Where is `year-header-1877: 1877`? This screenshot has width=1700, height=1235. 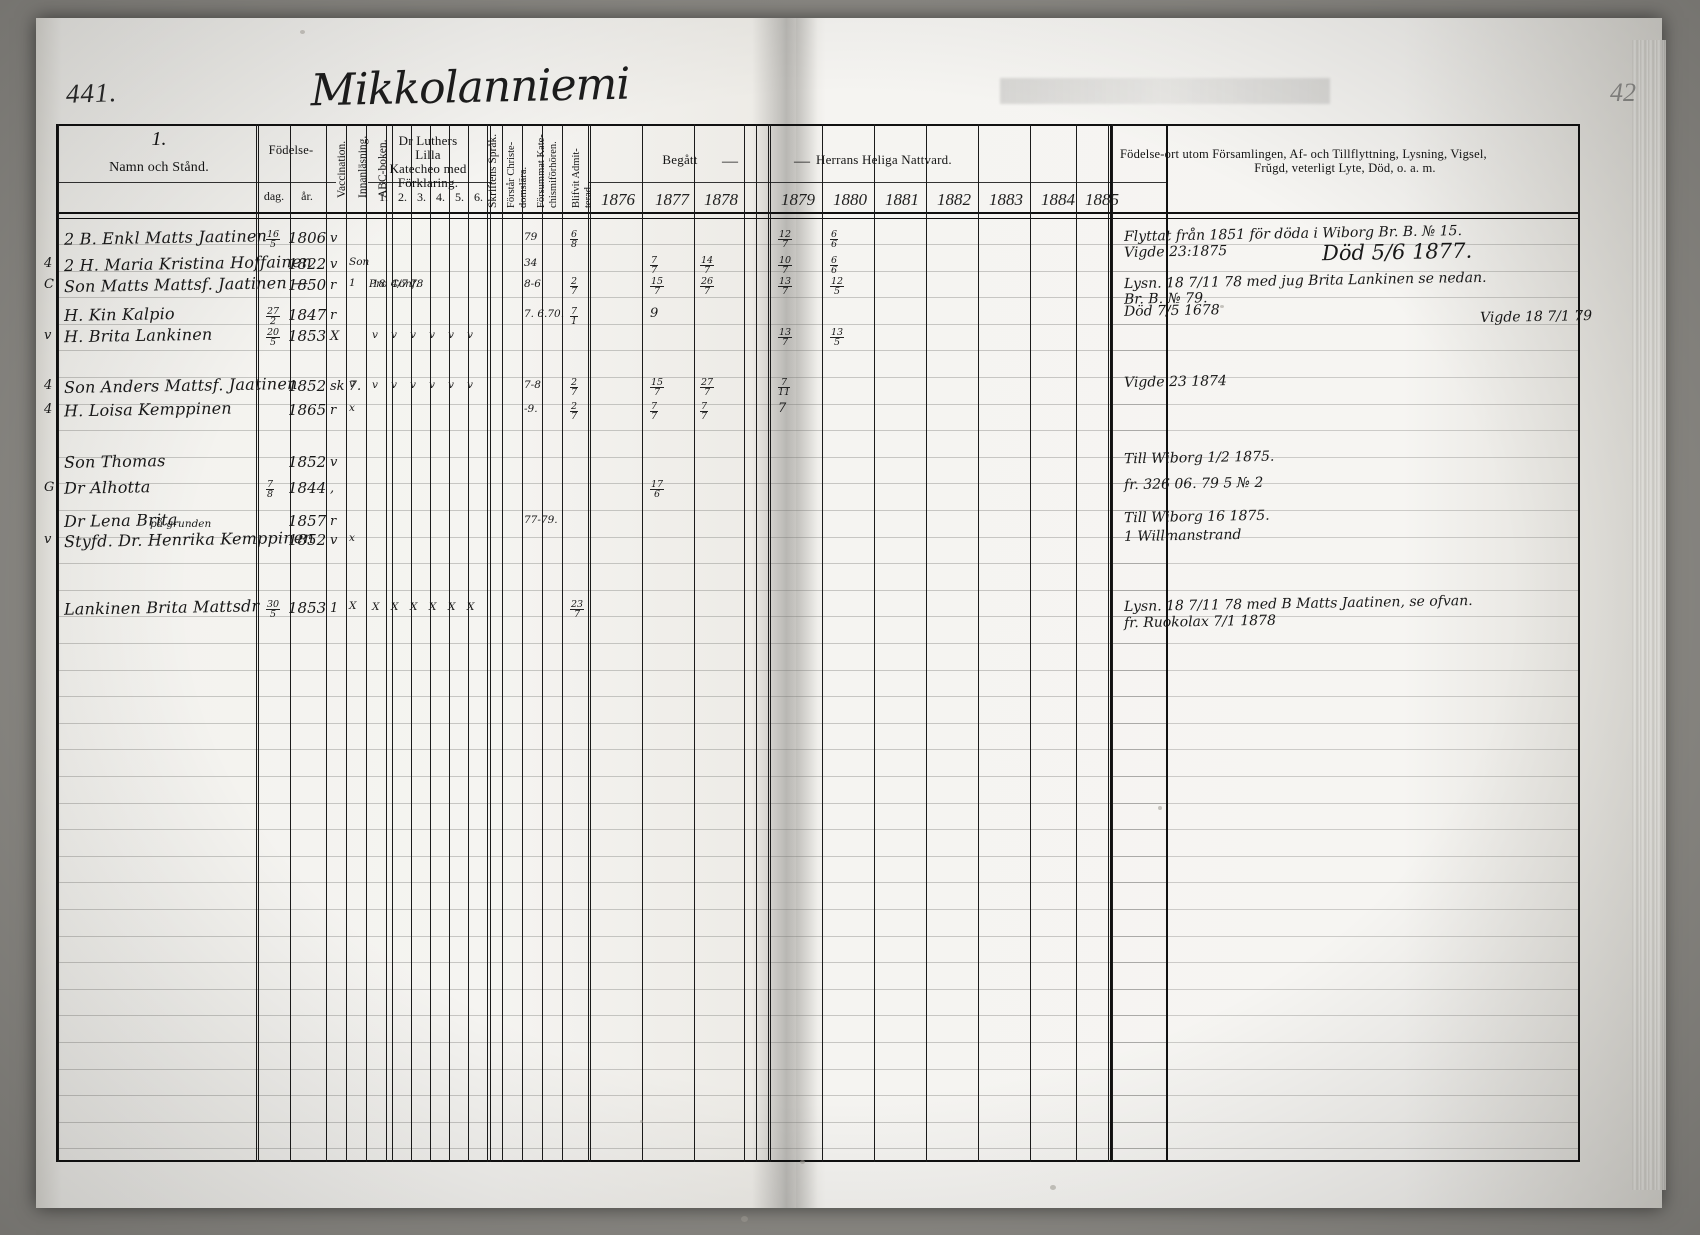 year-header-1877: 1877 is located at coordinates (672, 199).